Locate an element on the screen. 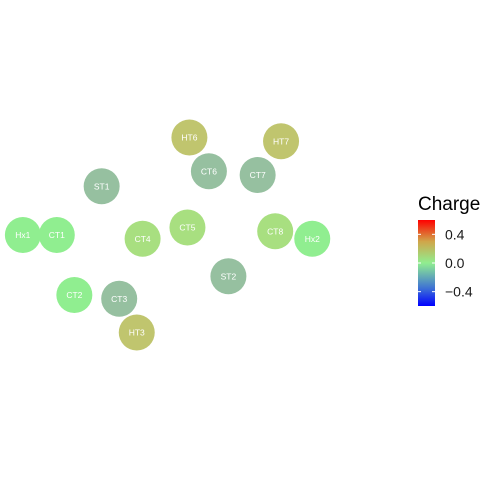 Image resolution: width=504 pixels, height=504 pixels. node-label: CT2 is located at coordinates (74, 295).